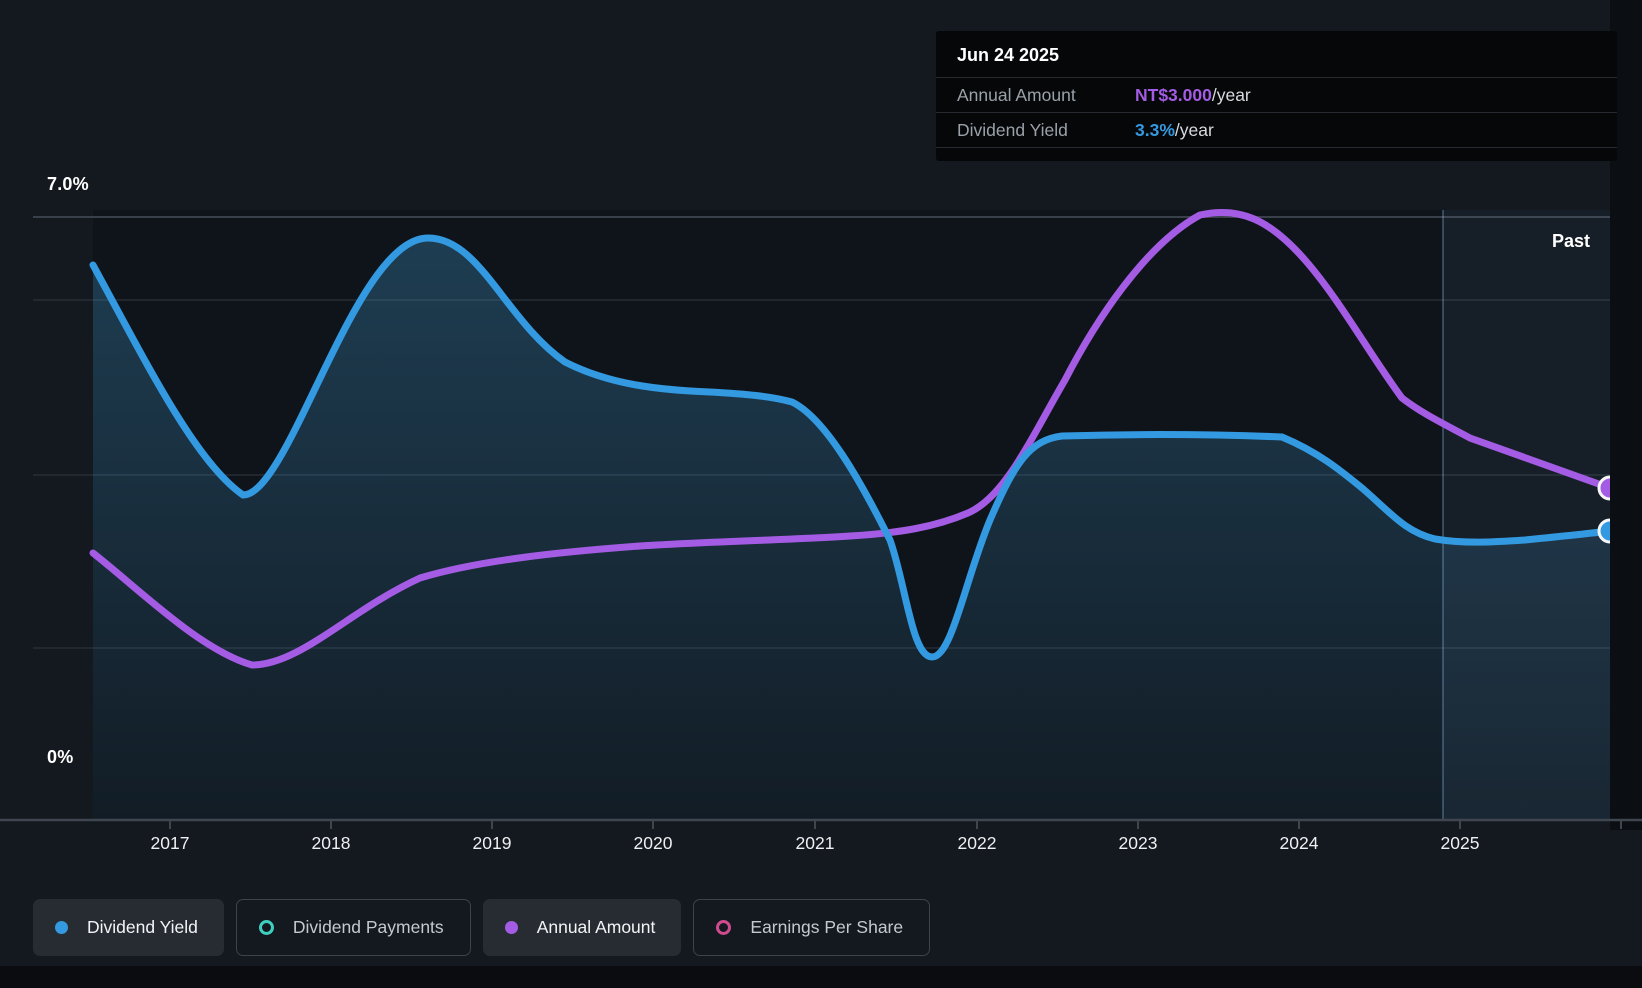  Describe the element at coordinates (1570, 241) in the screenshot. I see `past-region-label: Past` at that location.